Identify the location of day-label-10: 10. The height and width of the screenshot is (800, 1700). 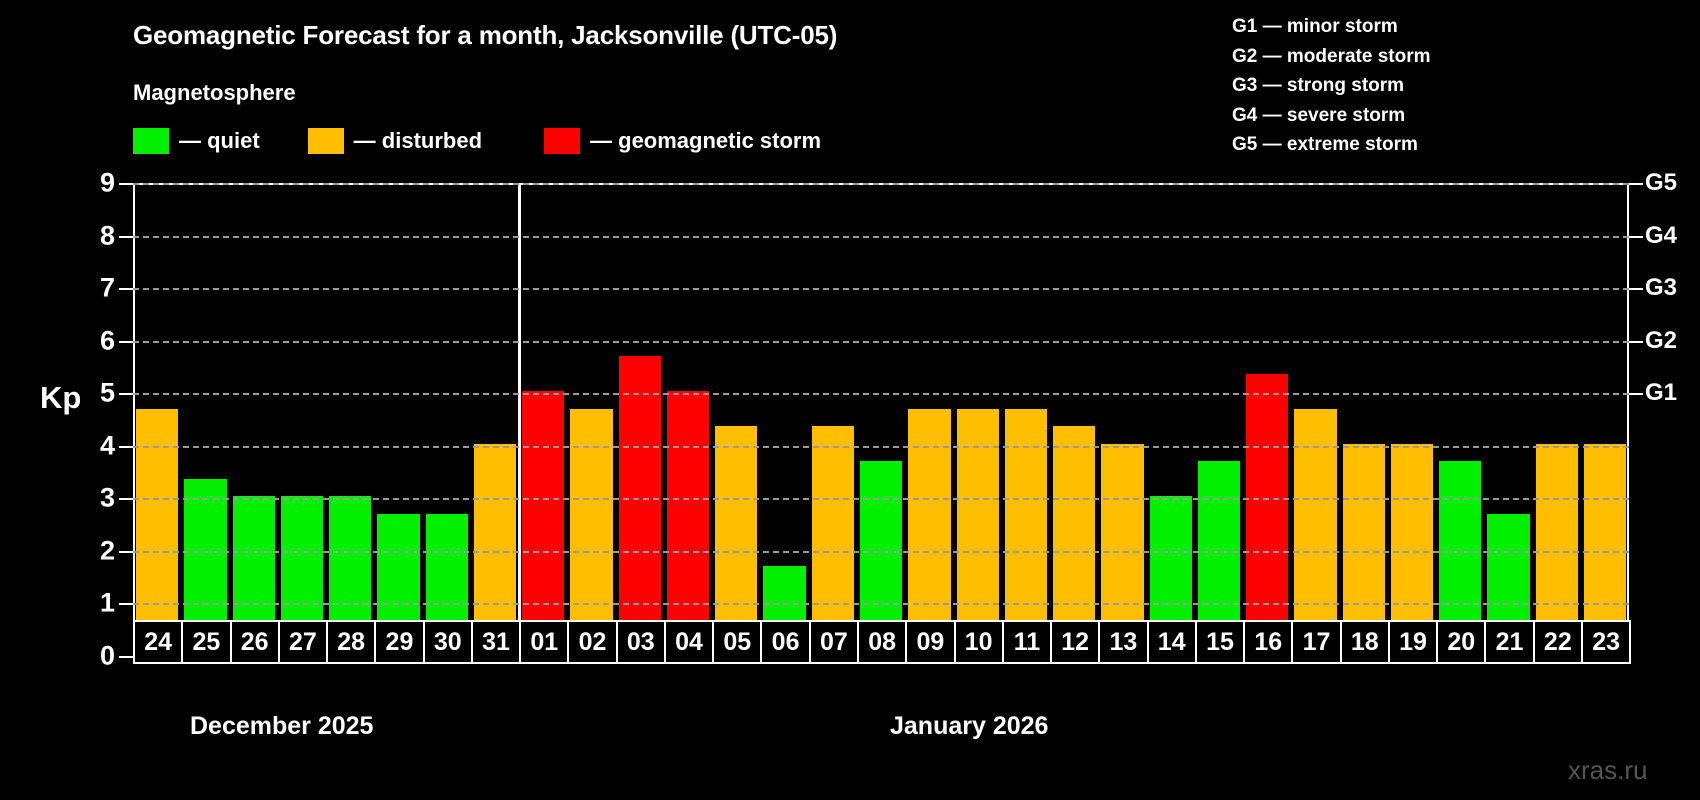
(978, 642).